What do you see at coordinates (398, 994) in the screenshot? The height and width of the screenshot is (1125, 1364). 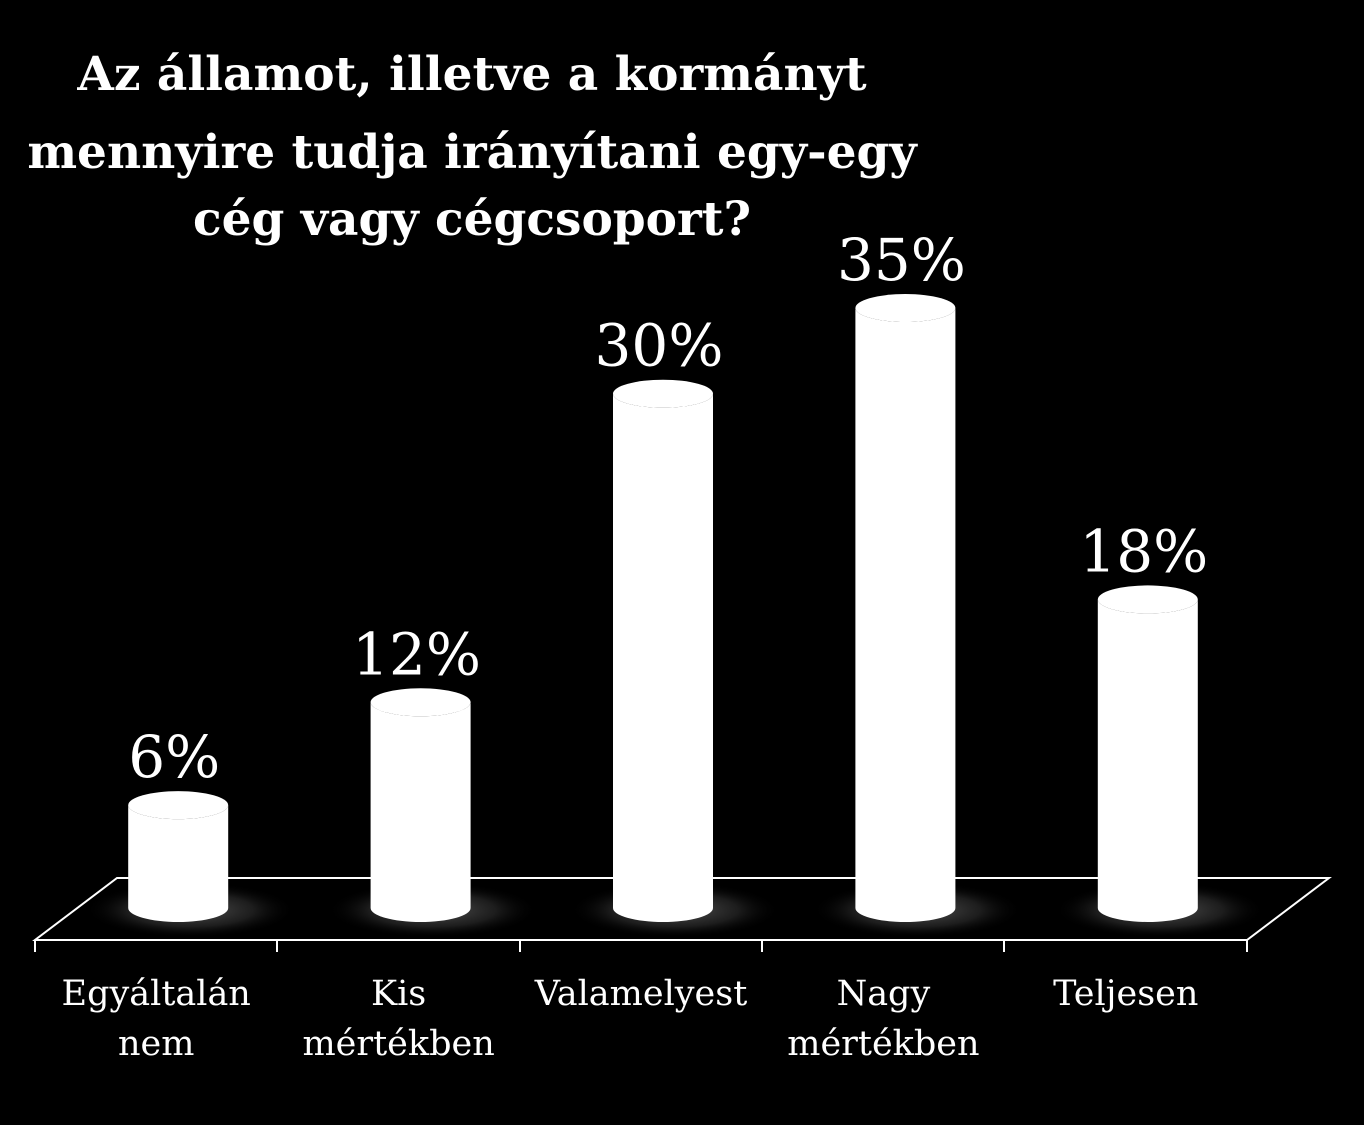 I see `category-label: Kis` at bounding box center [398, 994].